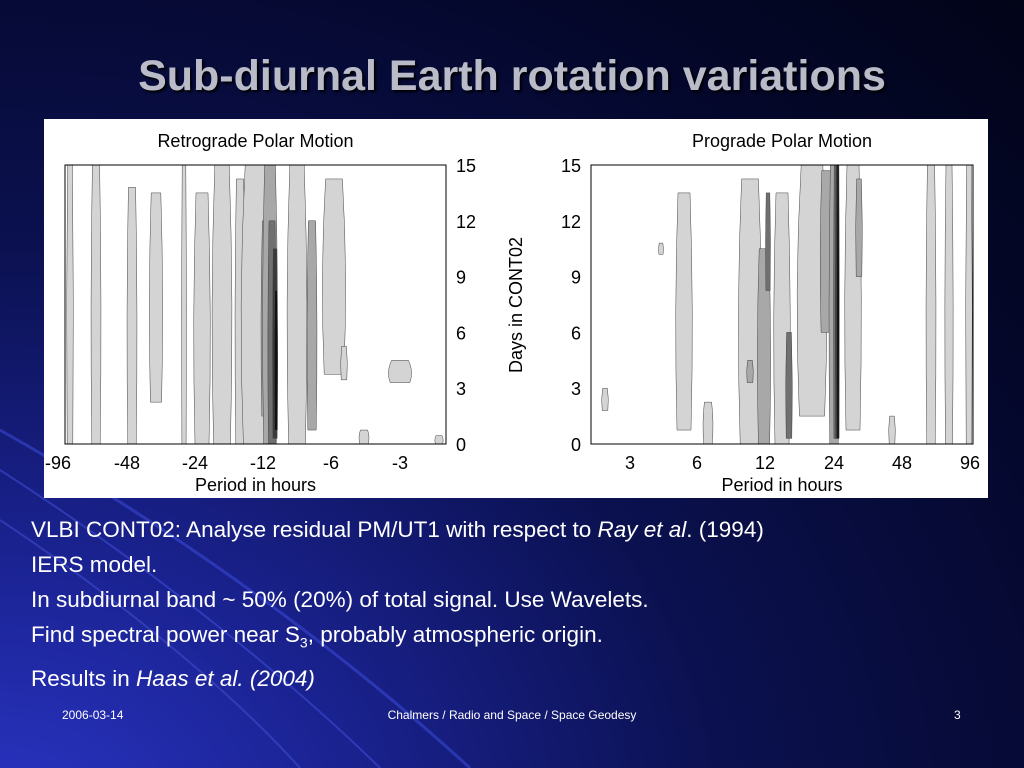 The height and width of the screenshot is (768, 1024). What do you see at coordinates (782, 304) in the screenshot?
I see `prograde-plot-frame` at bounding box center [782, 304].